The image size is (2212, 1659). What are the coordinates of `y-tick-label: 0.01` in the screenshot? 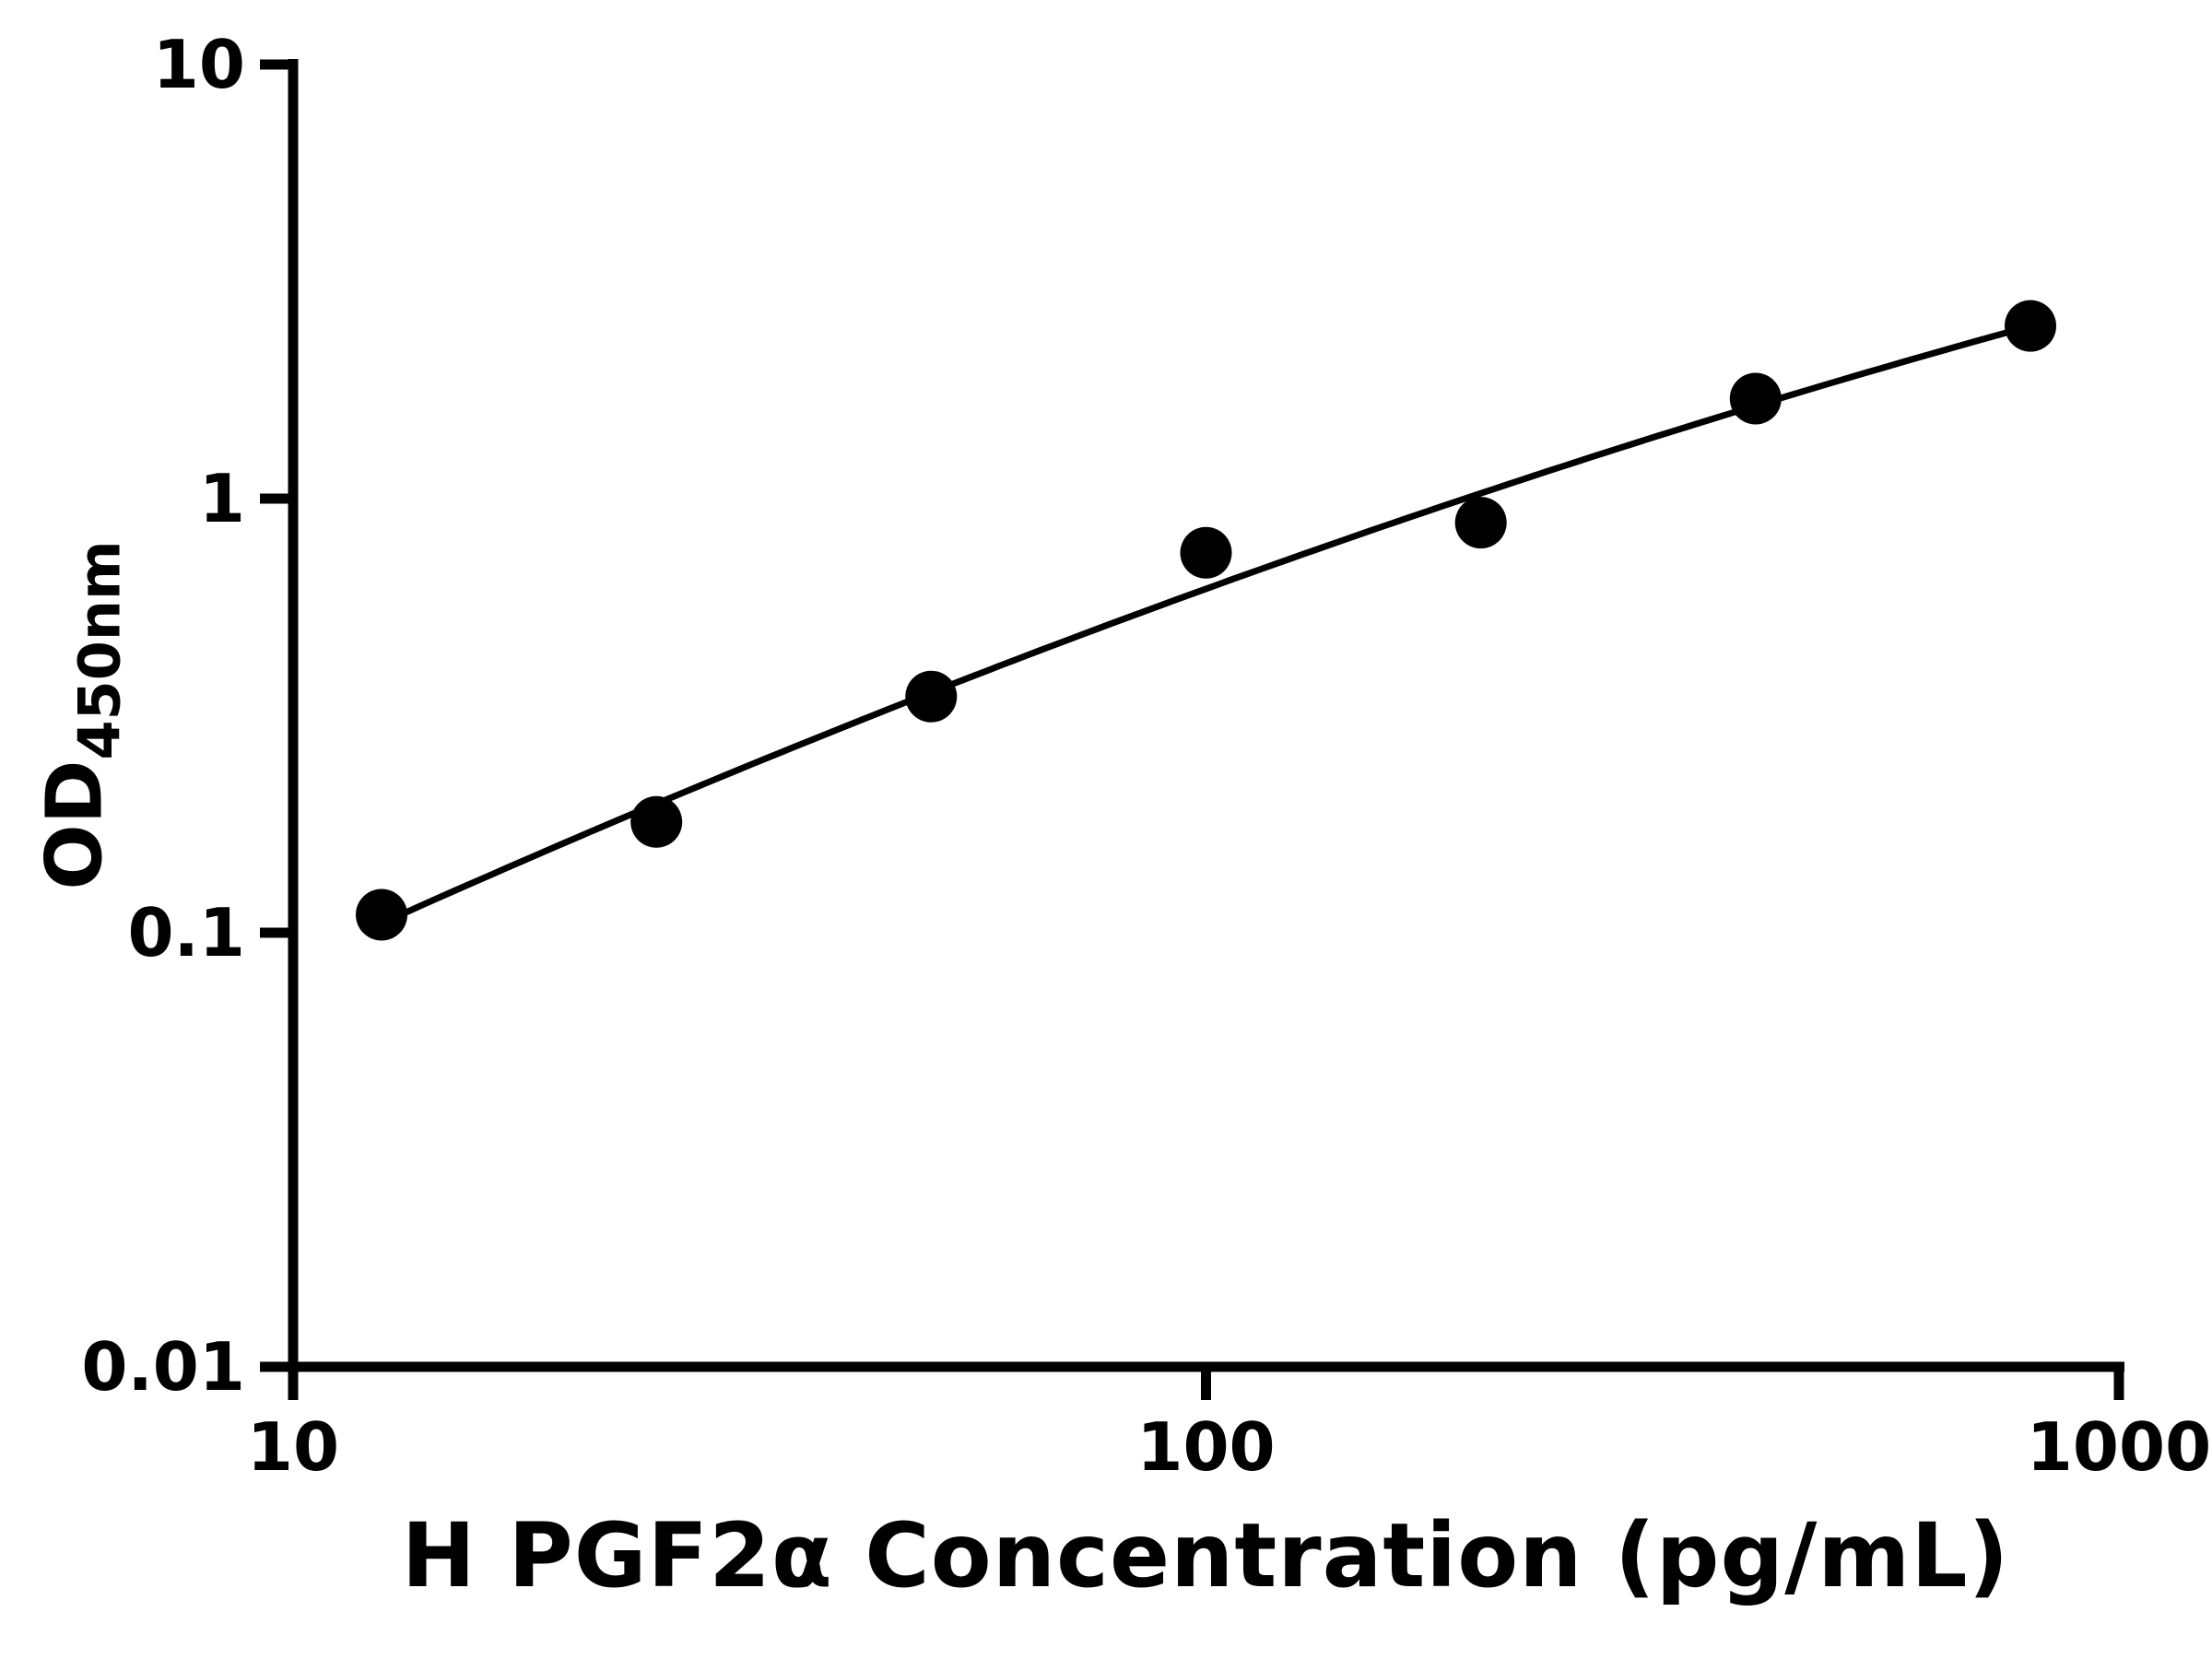 It's located at (163, 1367).